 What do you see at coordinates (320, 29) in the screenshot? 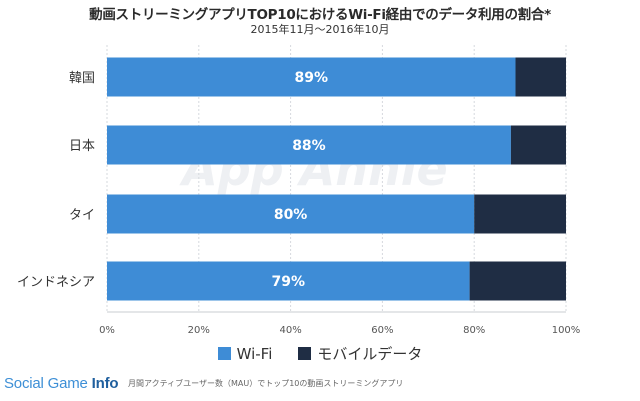
I see `chart-subtitle: 2015年11月～2016年10月` at bounding box center [320, 29].